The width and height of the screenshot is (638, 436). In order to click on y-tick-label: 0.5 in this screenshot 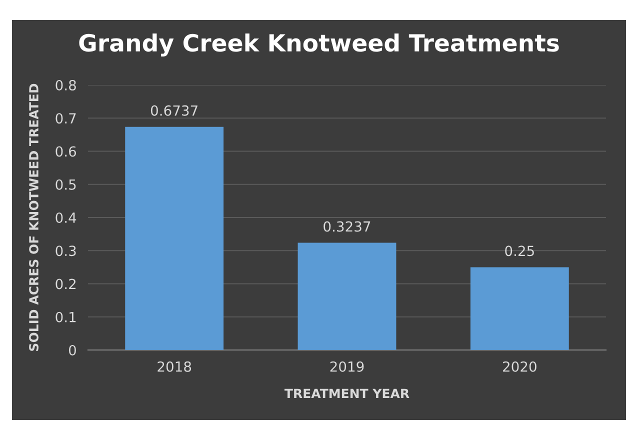, I will do `click(66, 184)`.